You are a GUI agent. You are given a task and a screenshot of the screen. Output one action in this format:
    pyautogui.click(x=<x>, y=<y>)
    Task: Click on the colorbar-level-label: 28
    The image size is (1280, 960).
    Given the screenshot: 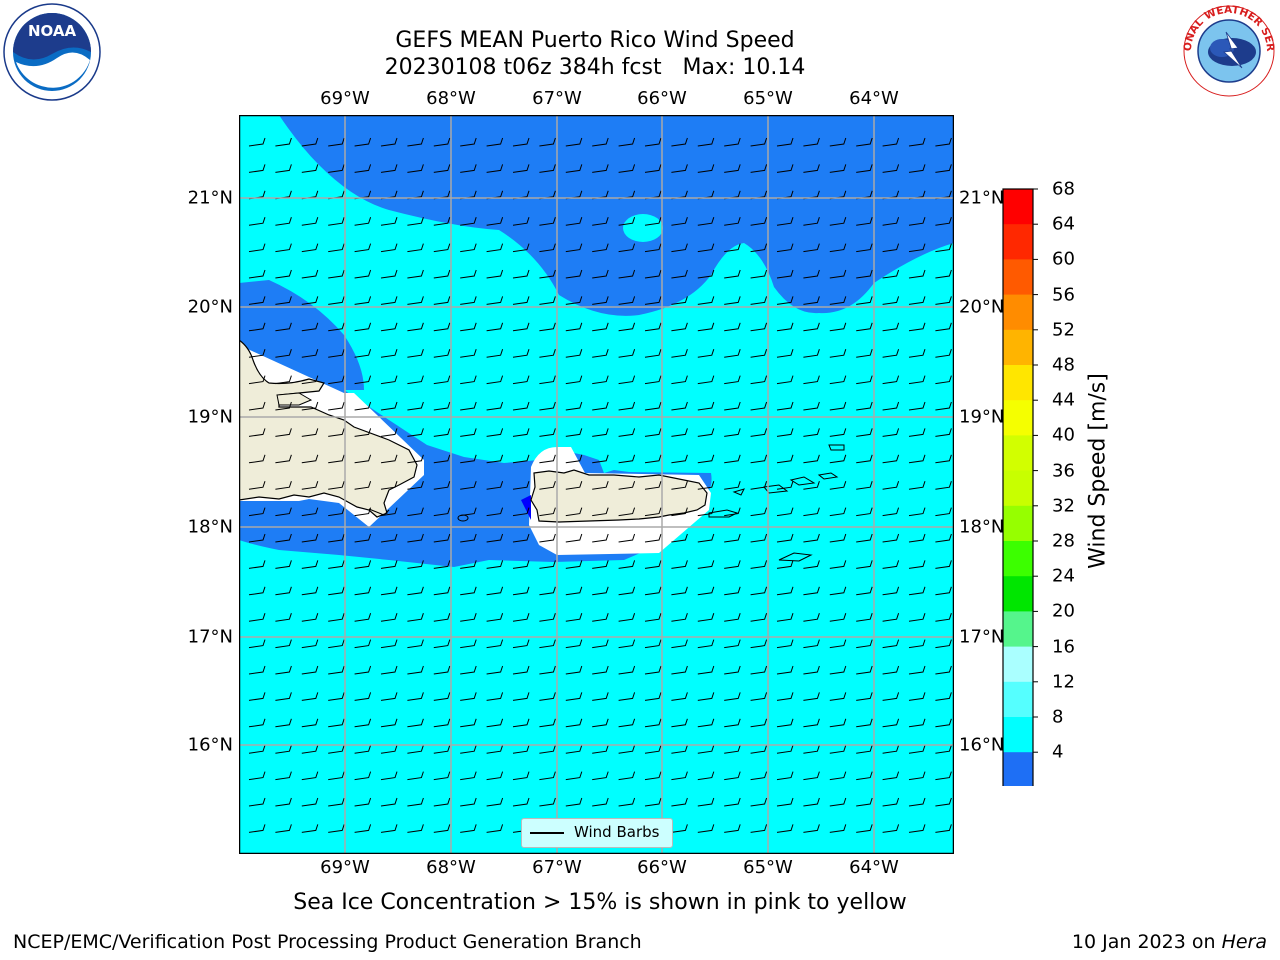 What is the action you would take?
    pyautogui.click(x=1063, y=541)
    